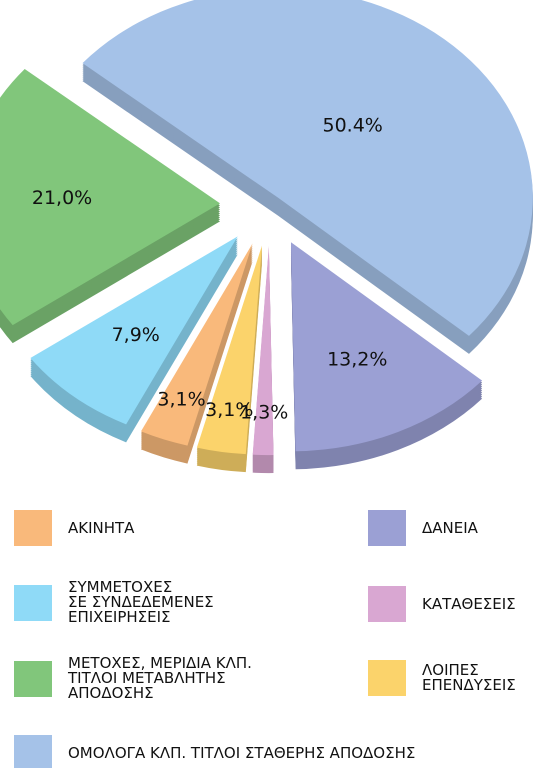 The height and width of the screenshot is (768, 557). What do you see at coordinates (450, 527) in the screenshot?
I see `legend-label: ΔΑΝΕΙΑ` at bounding box center [450, 527].